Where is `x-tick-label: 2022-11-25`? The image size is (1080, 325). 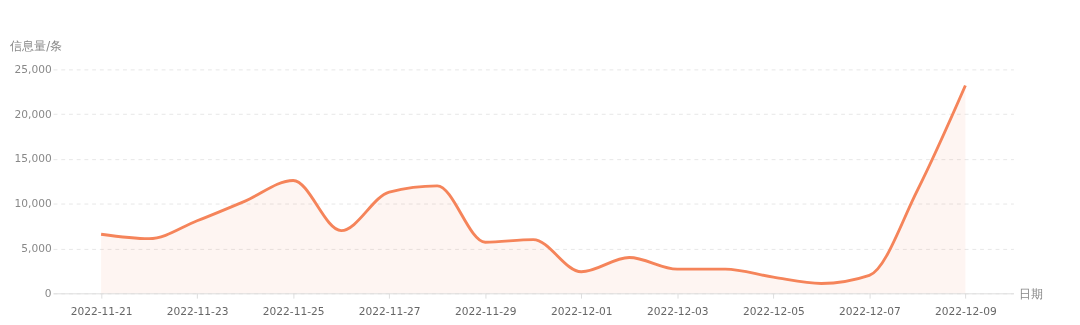 x-tick-label: 2022-11-25 is located at coordinates (293, 312).